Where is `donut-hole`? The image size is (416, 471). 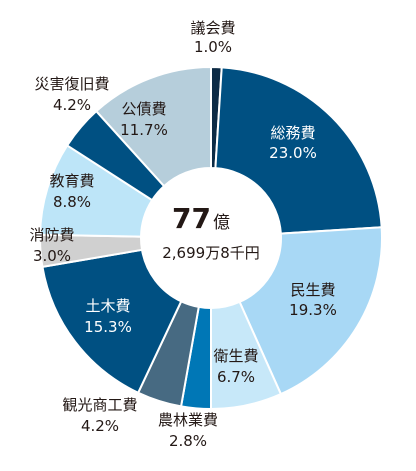
donut-hole is located at coordinates (211, 238).